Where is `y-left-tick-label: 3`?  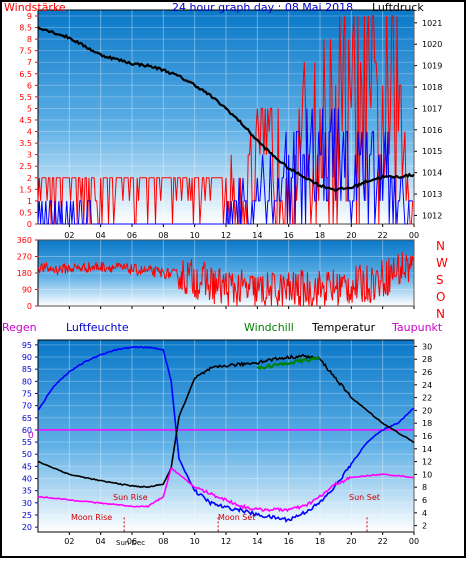 y-left-tick-label: 3 is located at coordinates (29, 155).